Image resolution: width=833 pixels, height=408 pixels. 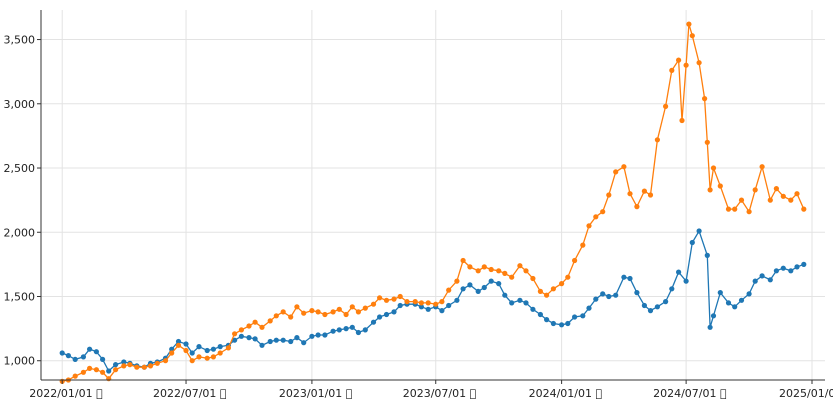 What do you see at coordinates (690, 393) in the screenshot?
I see `x-tick-label: 2024/07/01  ` at bounding box center [690, 393].